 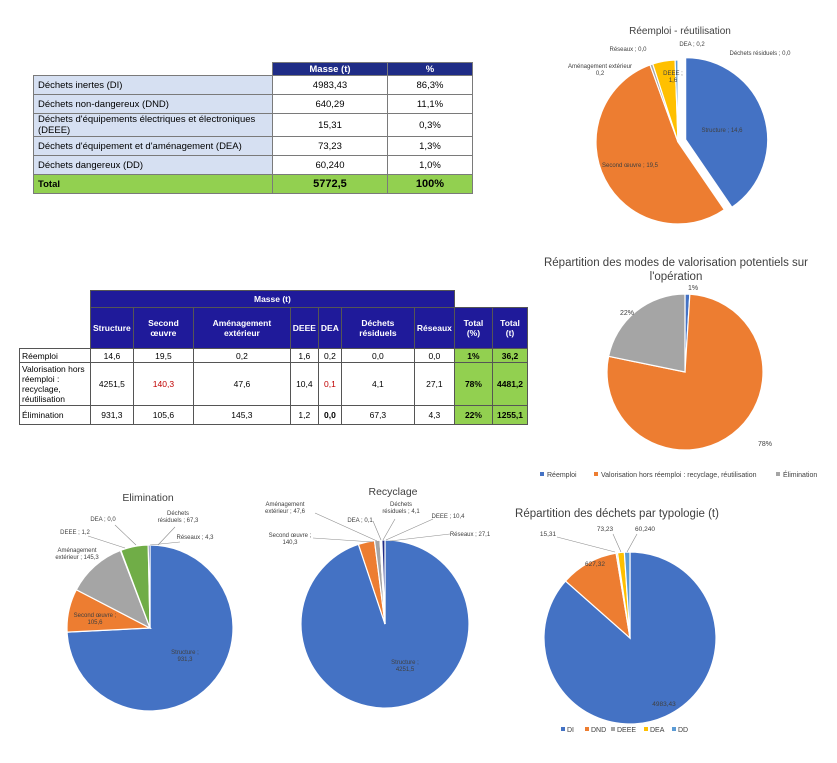 What do you see at coordinates (95, 619) in the screenshot?
I see `data-label: Second œuvre ; 105,6` at bounding box center [95, 619].